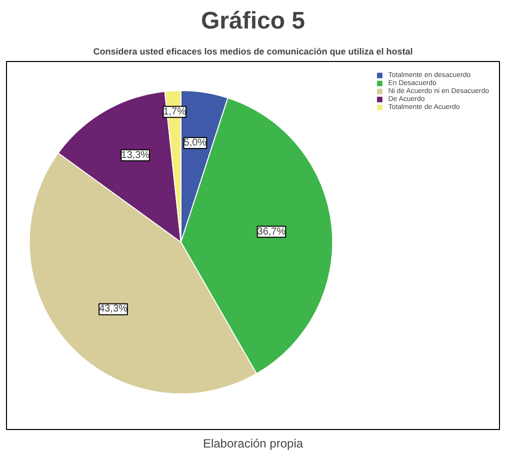  What do you see at coordinates (253, 21) in the screenshot?
I see `chart-title: Gráfico 5` at bounding box center [253, 21].